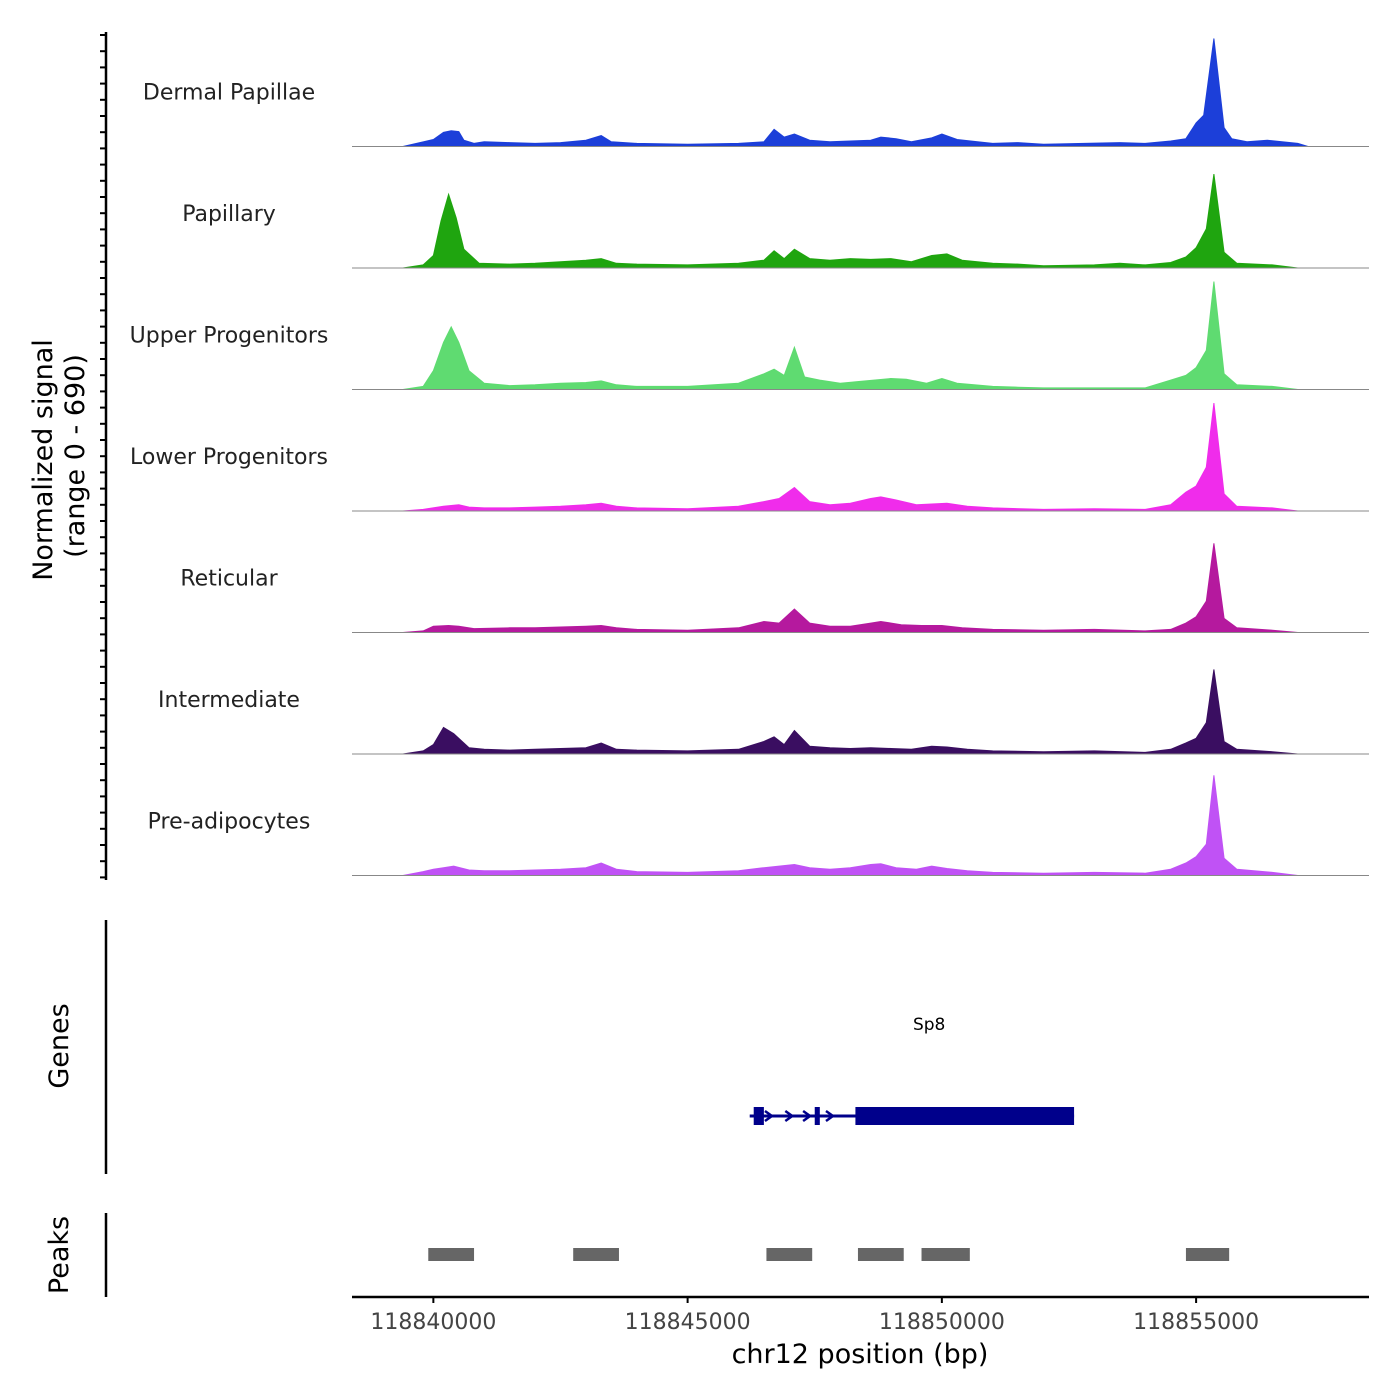 The height and width of the screenshot is (1400, 1400). What do you see at coordinates (229, 822) in the screenshot?
I see `track-label: Pre-adipocytes` at bounding box center [229, 822].